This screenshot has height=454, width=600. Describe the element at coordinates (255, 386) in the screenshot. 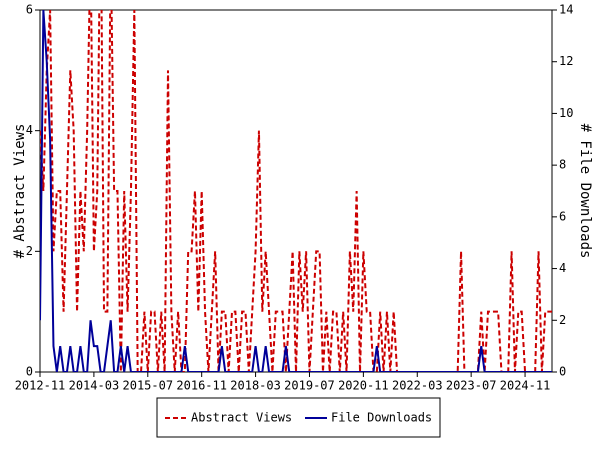

I see `x-tick-label: 2018-03` at that location.